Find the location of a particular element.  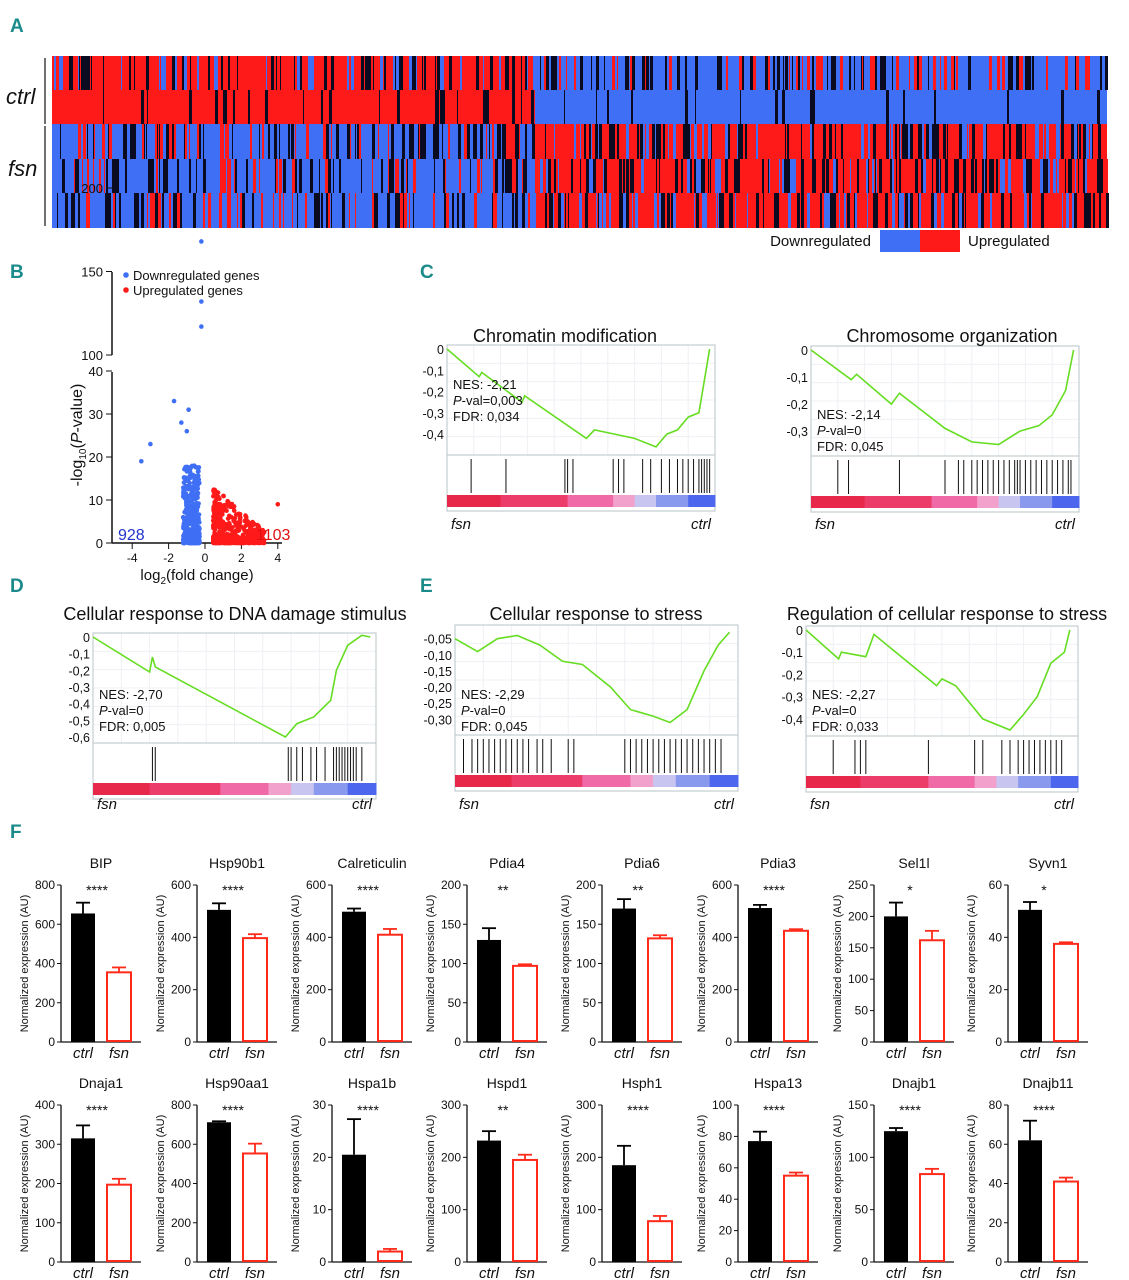

down-point is located at coordinates (194, 542).